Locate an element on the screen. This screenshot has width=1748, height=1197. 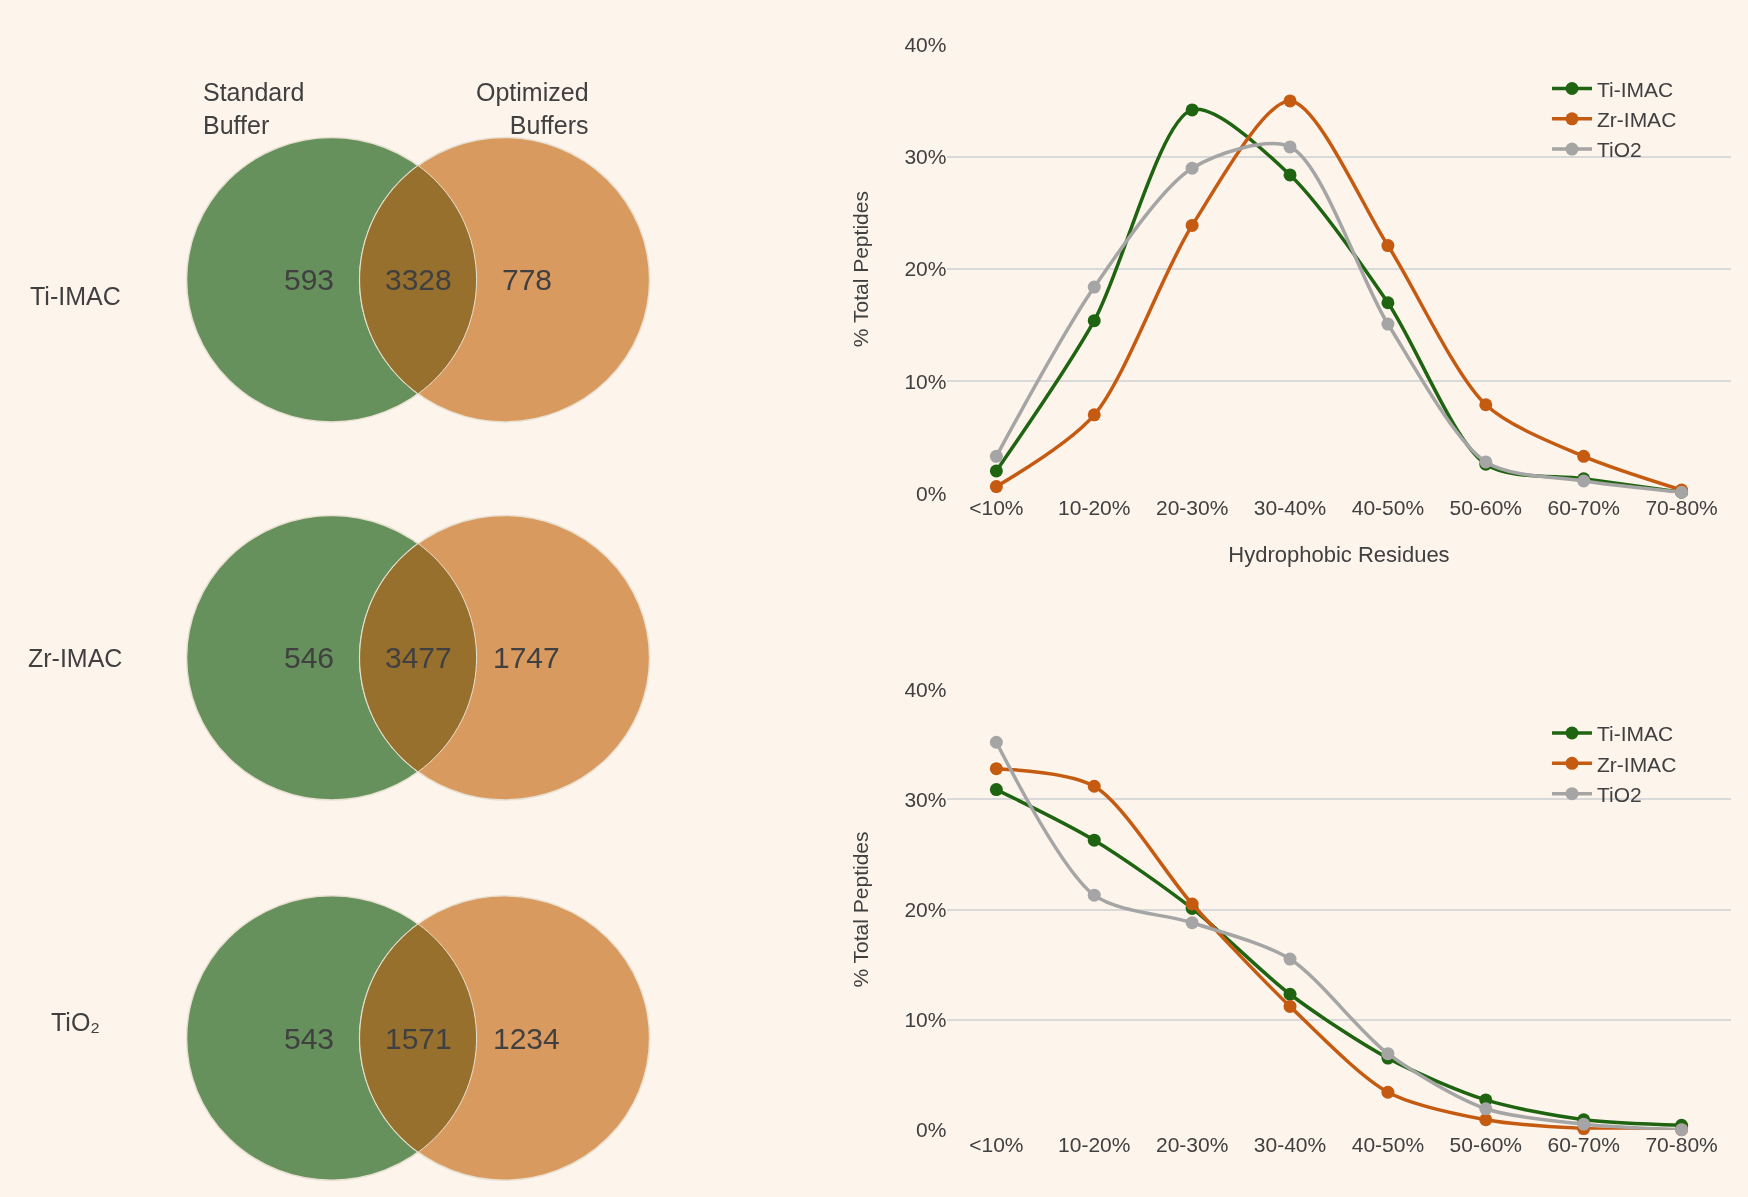
data-label: 3328 is located at coordinates (418, 279).